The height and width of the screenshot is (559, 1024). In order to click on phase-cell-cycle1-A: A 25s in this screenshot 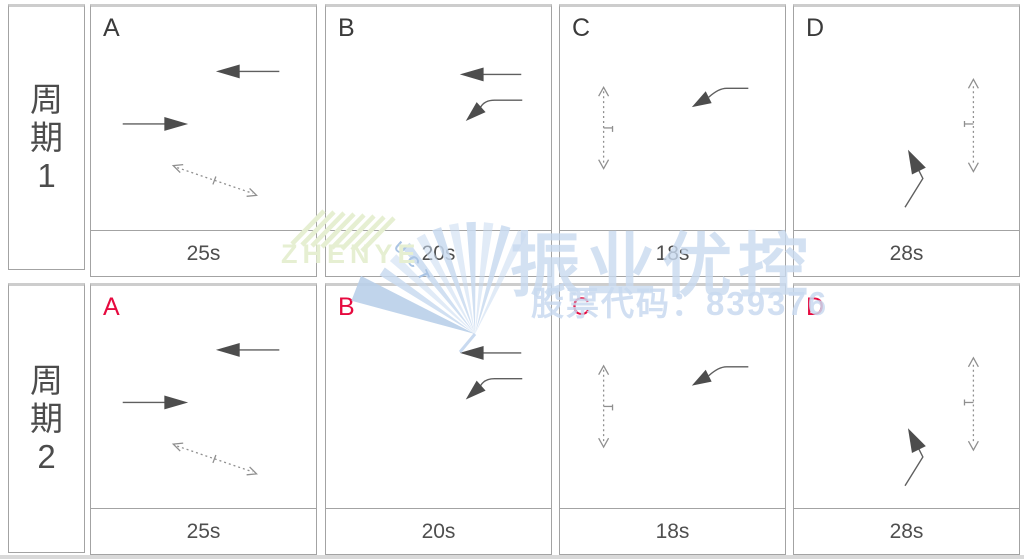, I will do `click(203, 140)`.